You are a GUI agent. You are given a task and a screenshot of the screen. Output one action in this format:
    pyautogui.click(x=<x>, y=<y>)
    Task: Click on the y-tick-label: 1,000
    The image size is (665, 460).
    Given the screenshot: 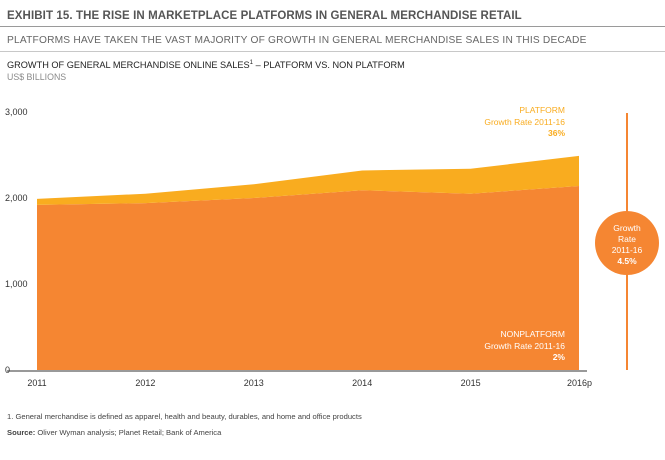 What is the action you would take?
    pyautogui.click(x=16, y=284)
    